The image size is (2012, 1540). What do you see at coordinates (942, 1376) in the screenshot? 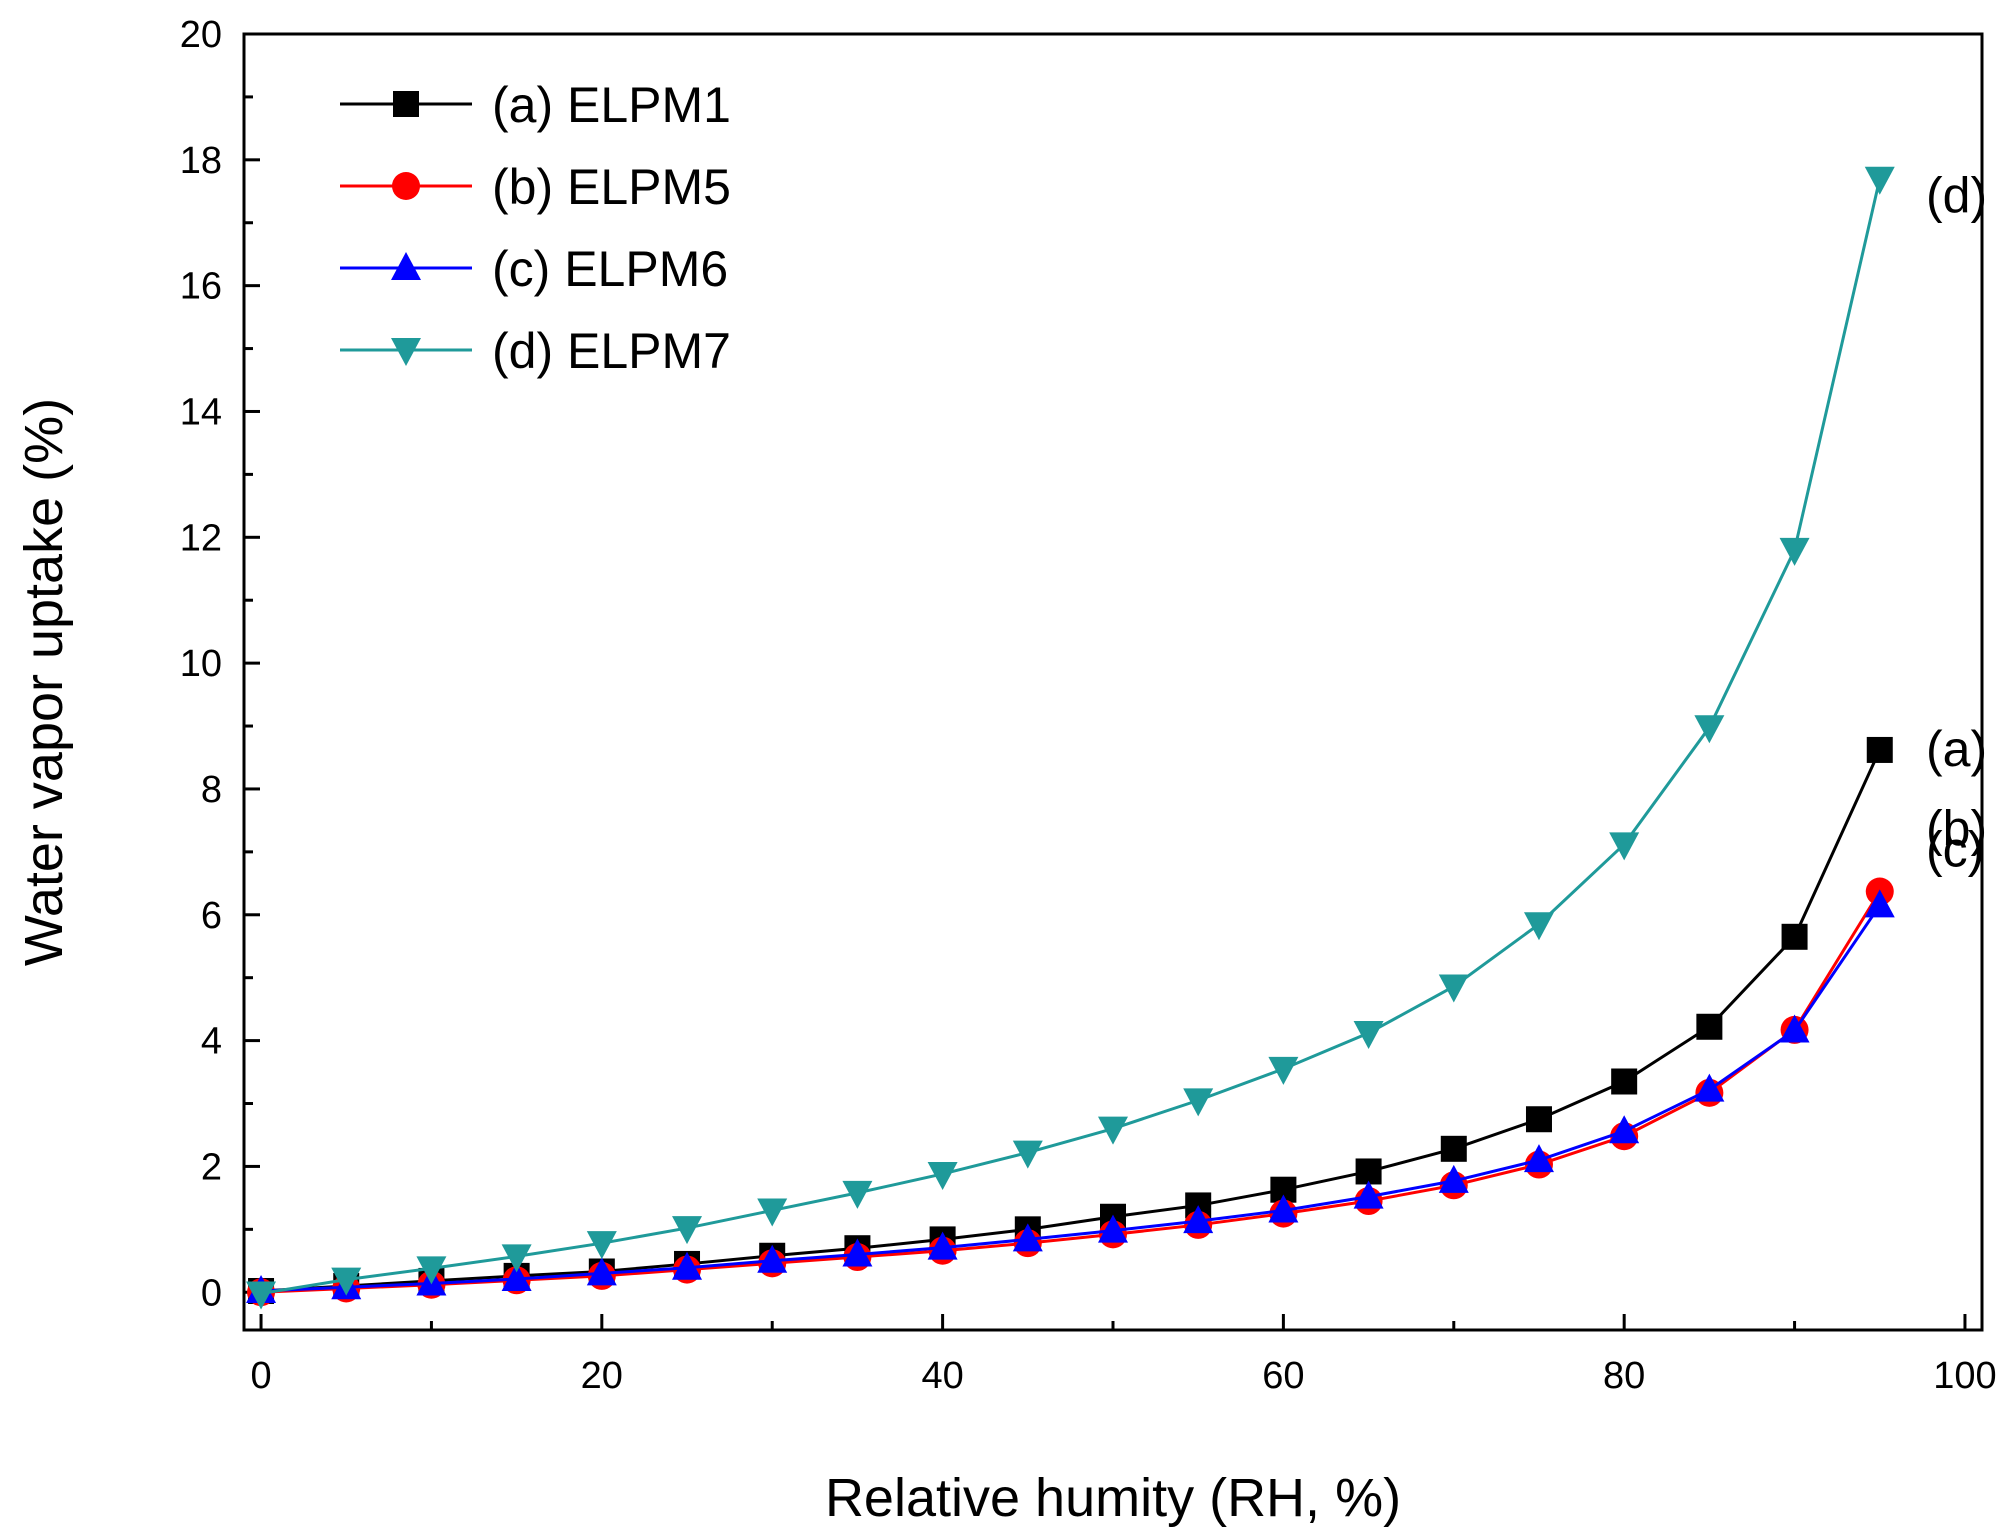
I see `x-tick-label: 40` at bounding box center [942, 1376].